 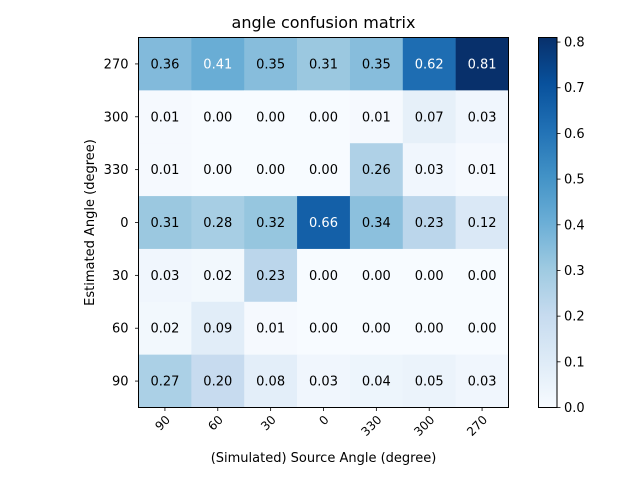 What do you see at coordinates (324, 458) in the screenshot?
I see `x-axis-label: (Simulated) Source Angle (degree)` at bounding box center [324, 458].